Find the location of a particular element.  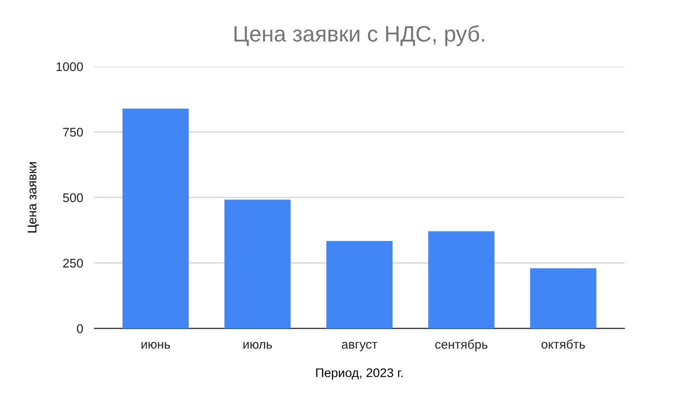

chart-title: Цена заявки с НДС, руб. is located at coordinates (359, 35).